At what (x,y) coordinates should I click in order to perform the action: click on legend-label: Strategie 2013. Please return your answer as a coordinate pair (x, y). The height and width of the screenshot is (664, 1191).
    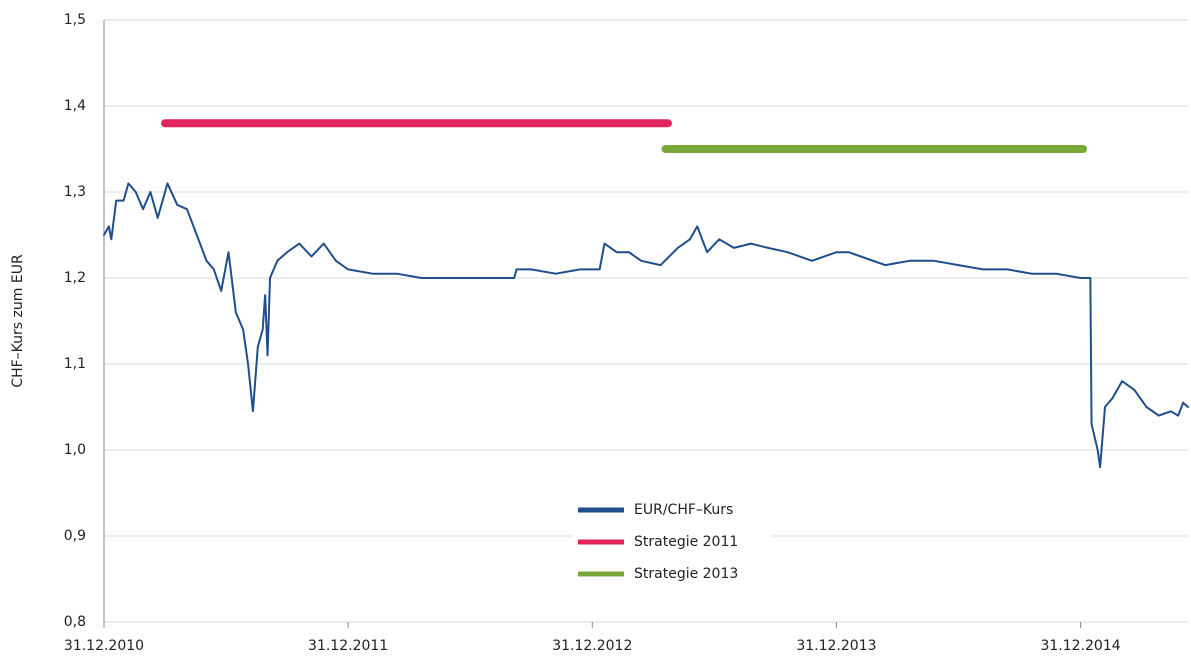
    Looking at the image, I should click on (686, 574).